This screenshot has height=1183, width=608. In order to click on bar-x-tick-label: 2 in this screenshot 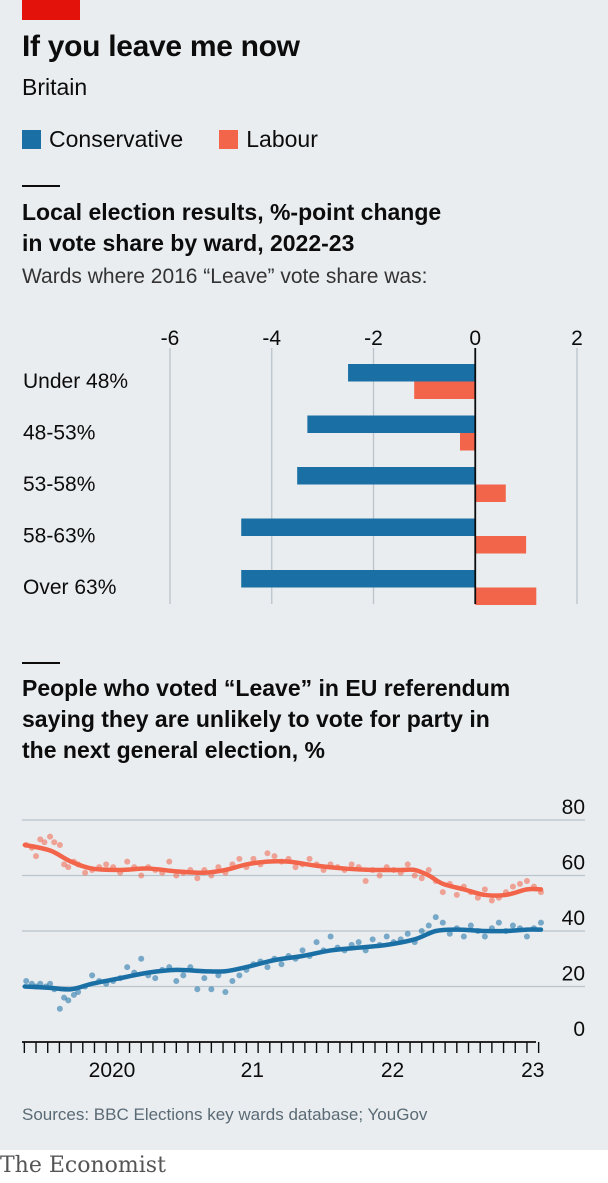, I will do `click(577, 338)`.